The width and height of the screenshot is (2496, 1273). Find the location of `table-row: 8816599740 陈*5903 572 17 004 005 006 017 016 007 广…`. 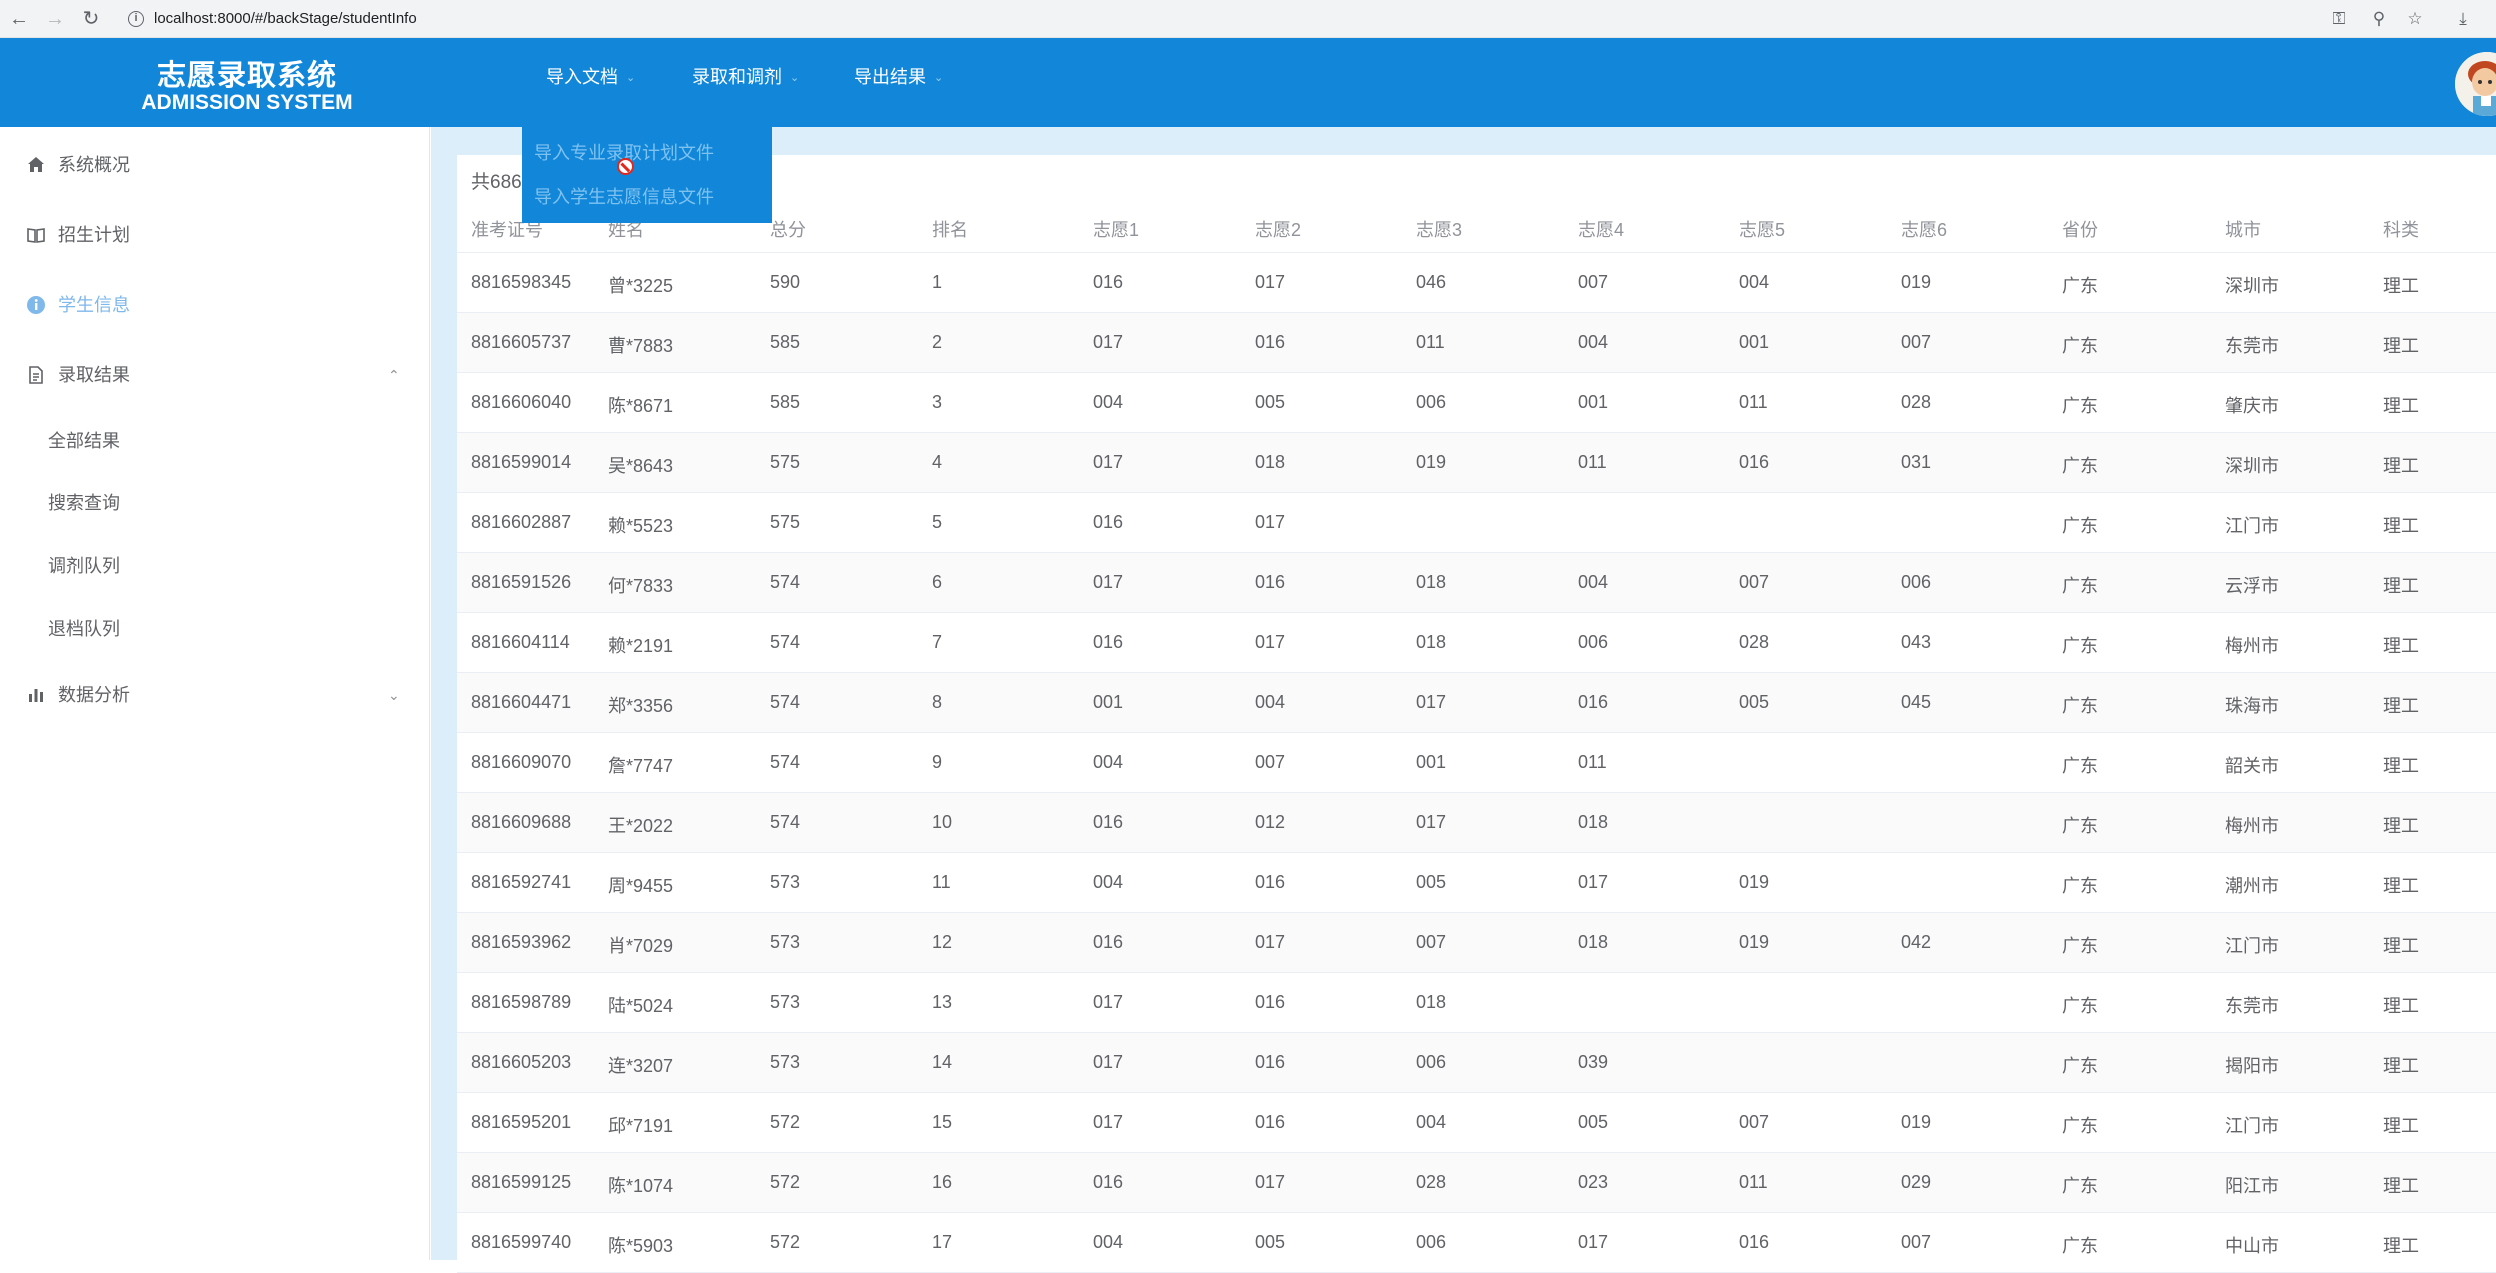

table-row: 8816599740 陈*5903 572 17 004 005 006 017 016 007 广… is located at coordinates (1476, 1243).